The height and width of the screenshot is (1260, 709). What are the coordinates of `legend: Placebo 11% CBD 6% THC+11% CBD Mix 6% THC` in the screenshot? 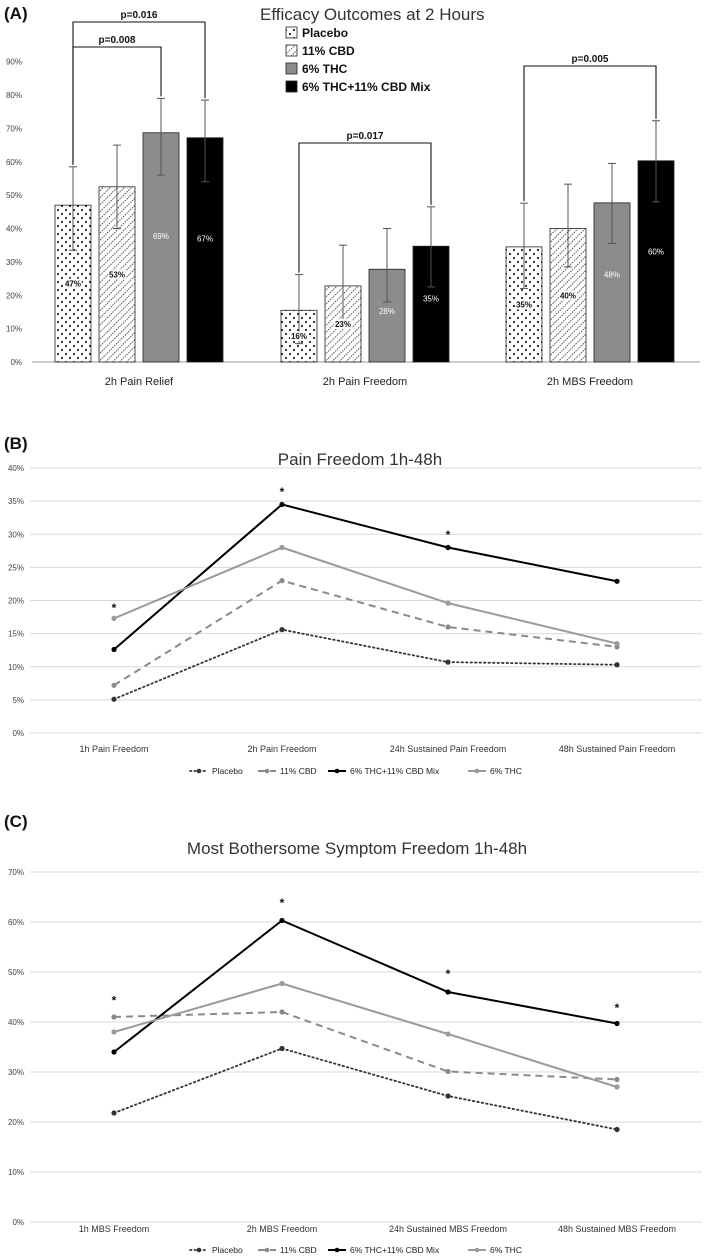 It's located at (355, 1250).